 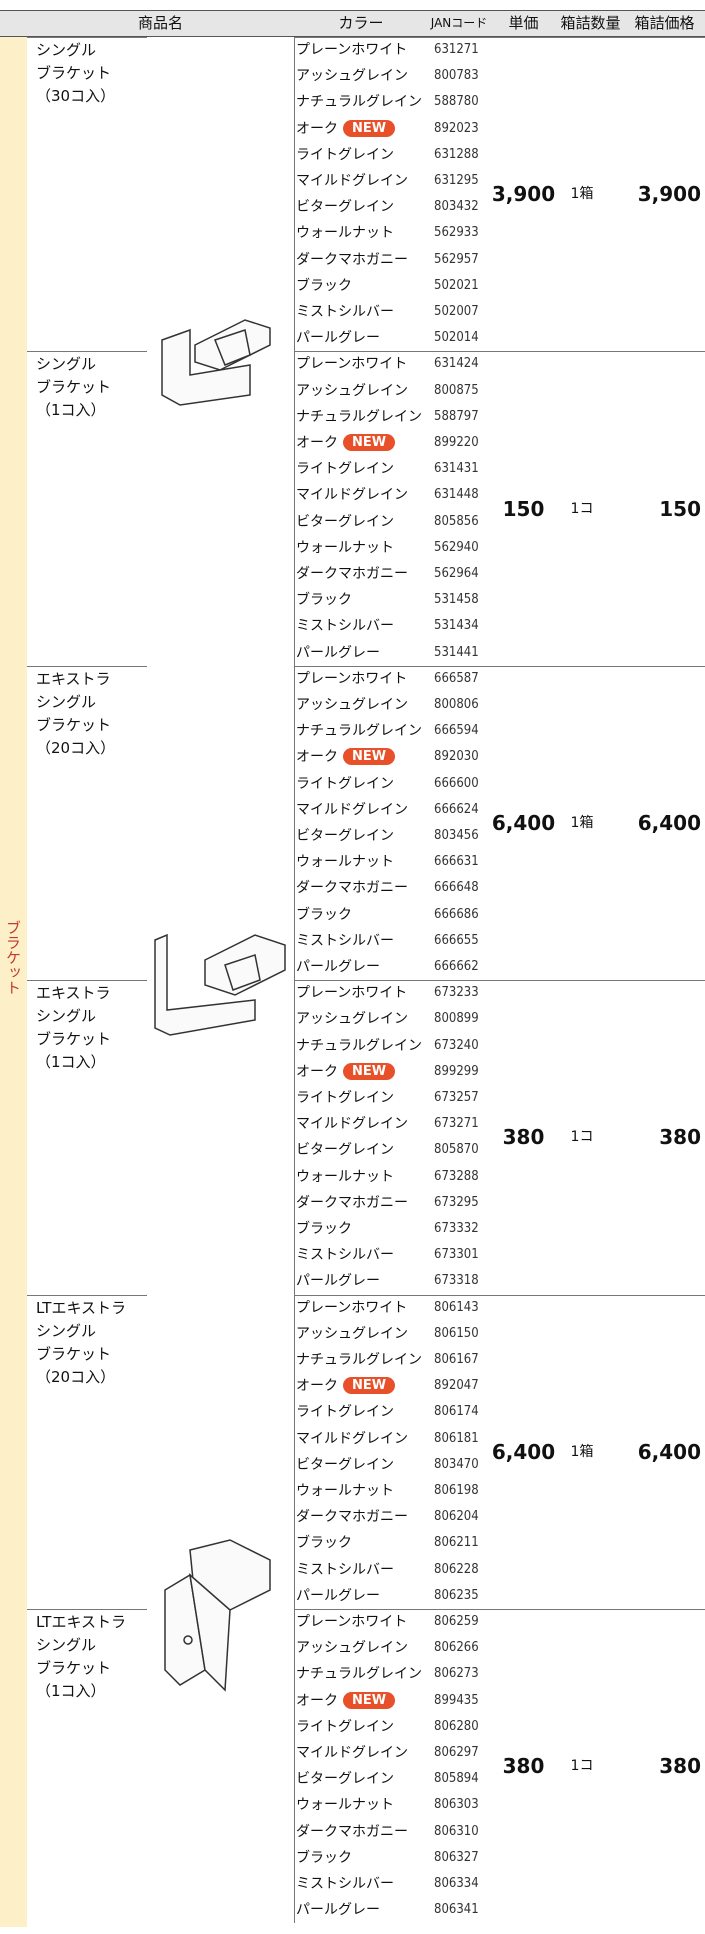 I want to click on jan-code: 673332, so click(x=456, y=1228).